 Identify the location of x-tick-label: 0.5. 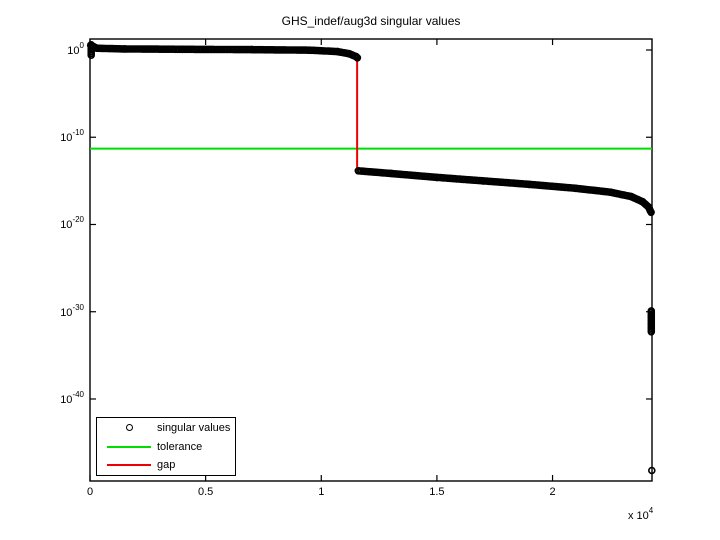
(205, 492).